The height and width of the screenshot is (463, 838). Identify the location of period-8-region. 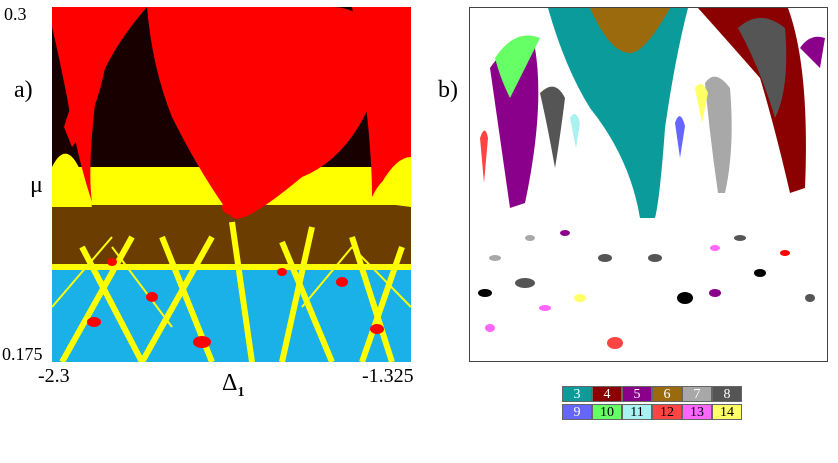
(762, 68).